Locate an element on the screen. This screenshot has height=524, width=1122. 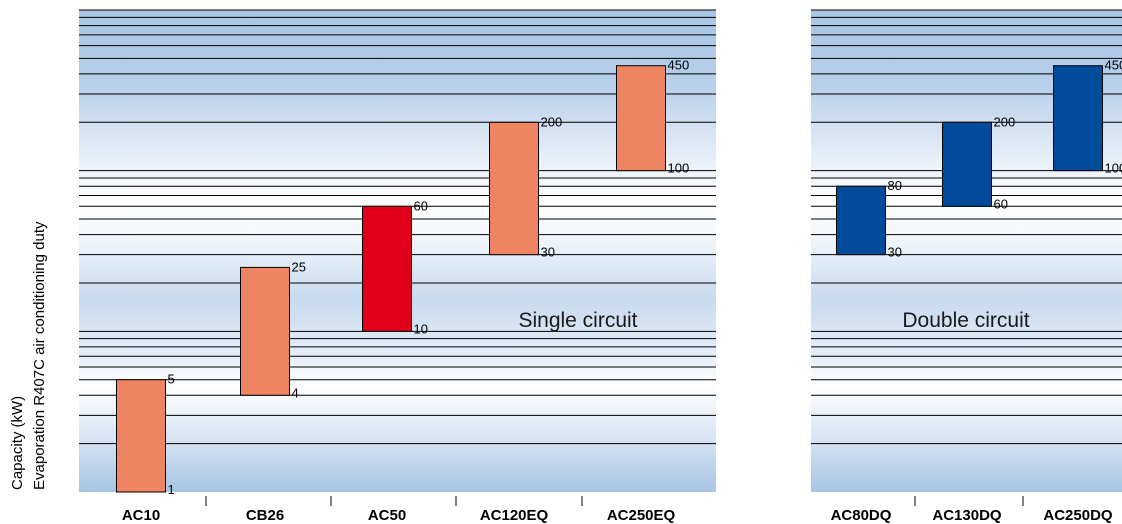
range-low-label: 4 is located at coordinates (295, 392).